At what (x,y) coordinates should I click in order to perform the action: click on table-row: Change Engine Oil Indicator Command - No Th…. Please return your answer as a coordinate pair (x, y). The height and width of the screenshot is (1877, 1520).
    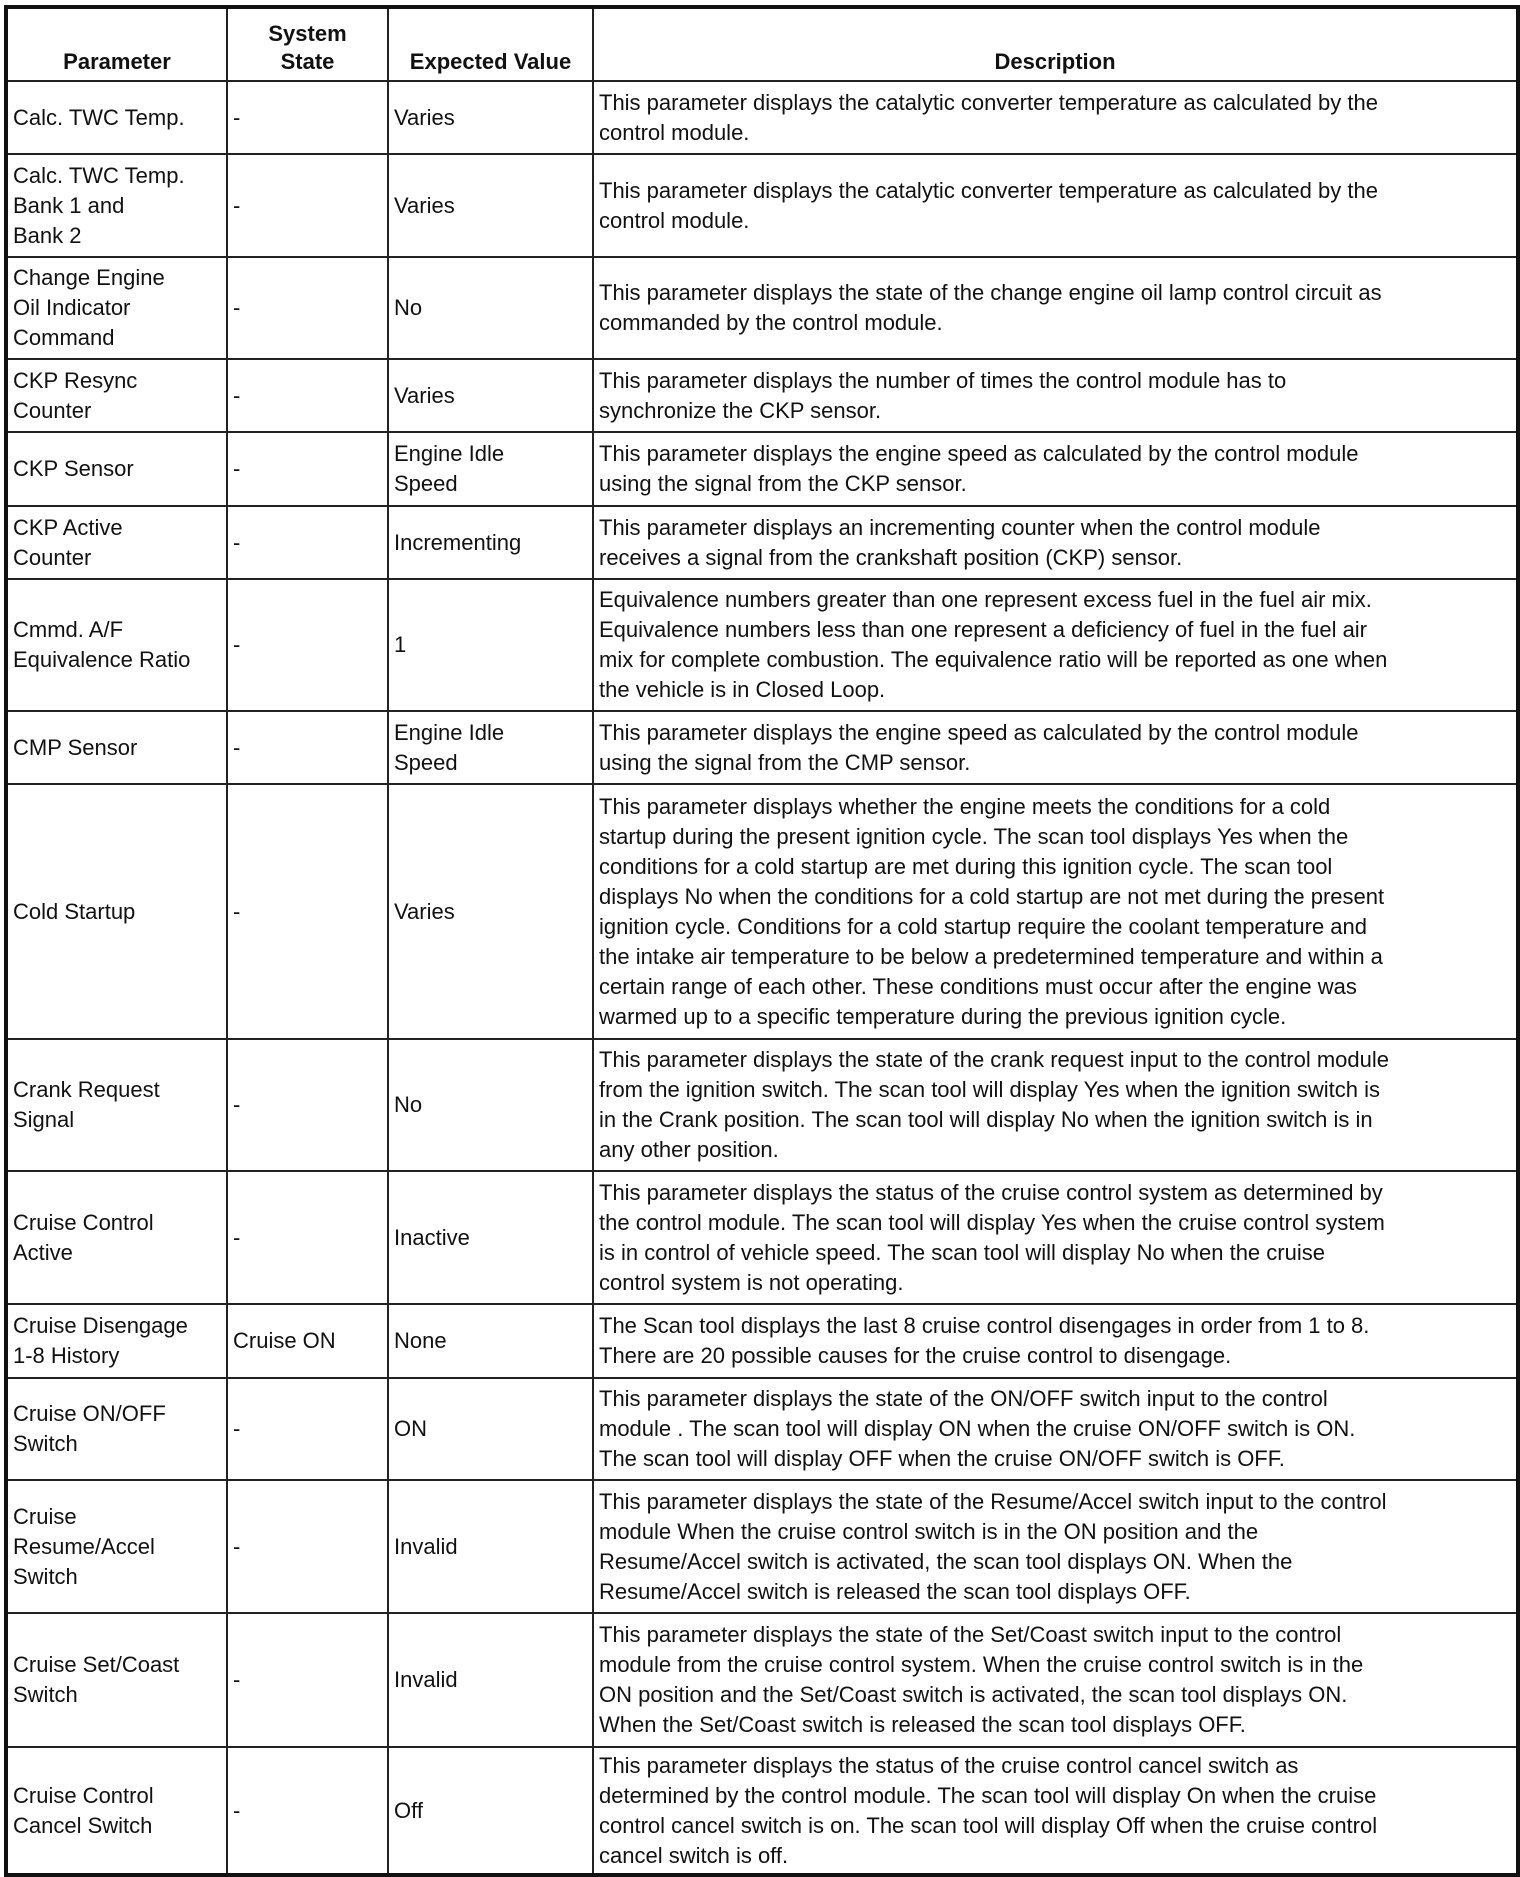
    Looking at the image, I should click on (762, 308).